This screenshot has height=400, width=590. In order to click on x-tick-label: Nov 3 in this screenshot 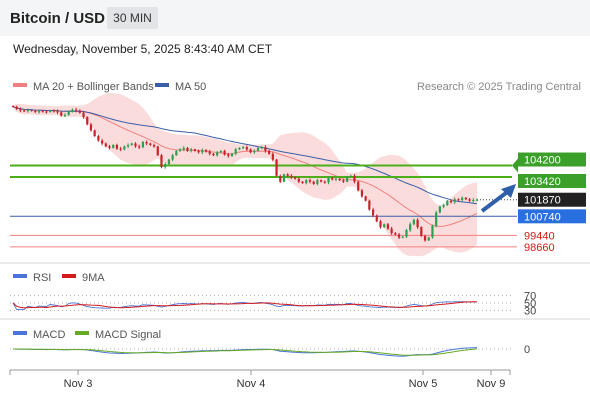, I will do `click(78, 384)`.